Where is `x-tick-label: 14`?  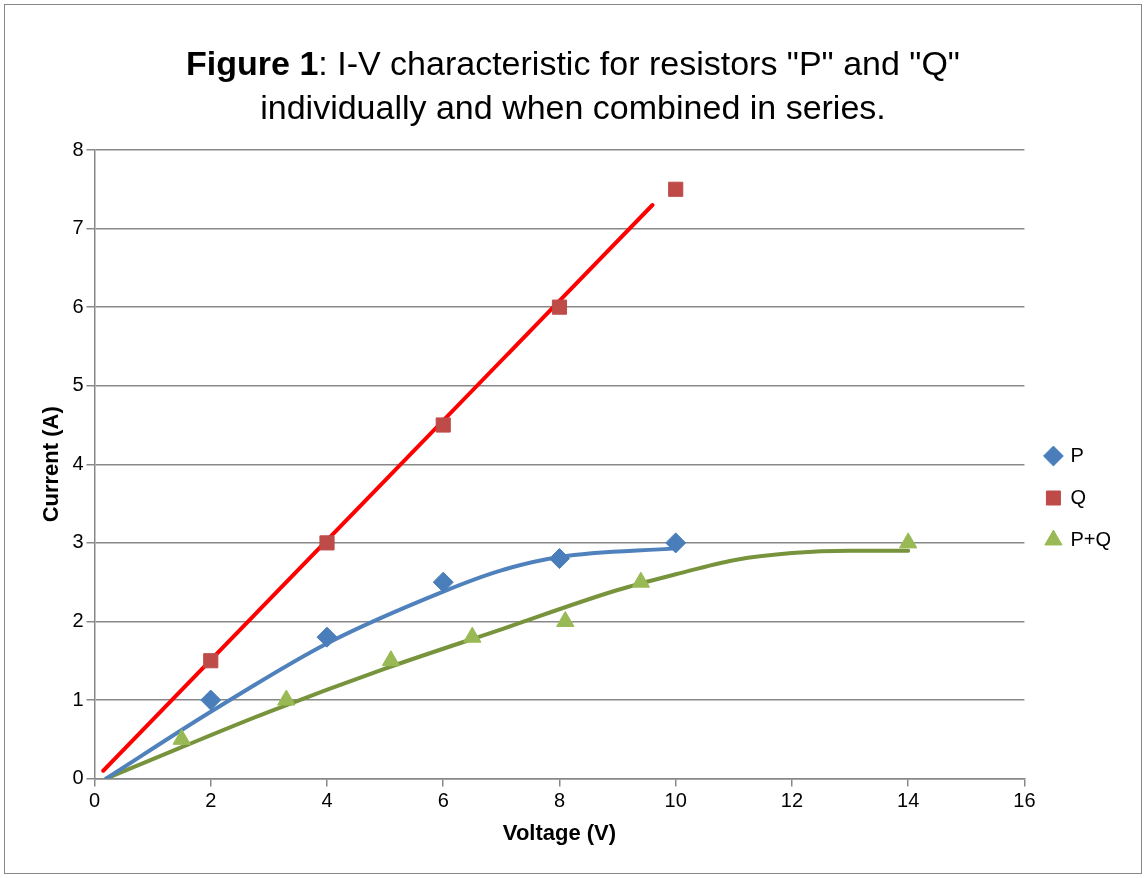 x-tick-label: 14 is located at coordinates (908, 800).